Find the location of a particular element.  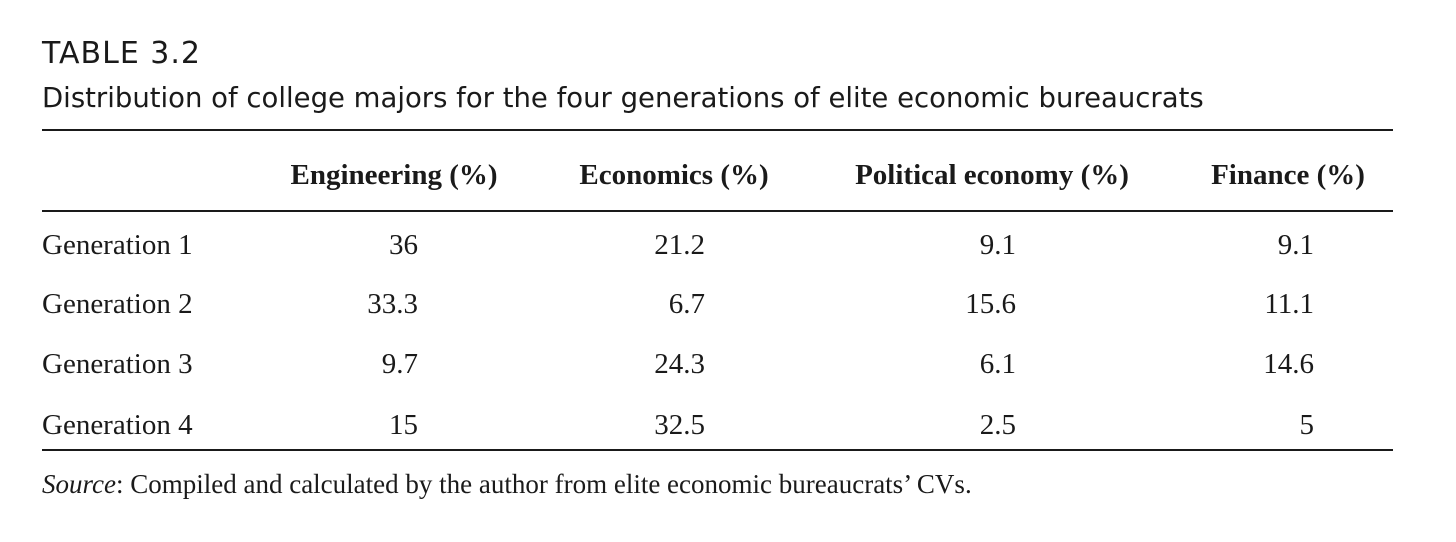

cell-gen1-engineering: 36 is located at coordinates (403, 245).